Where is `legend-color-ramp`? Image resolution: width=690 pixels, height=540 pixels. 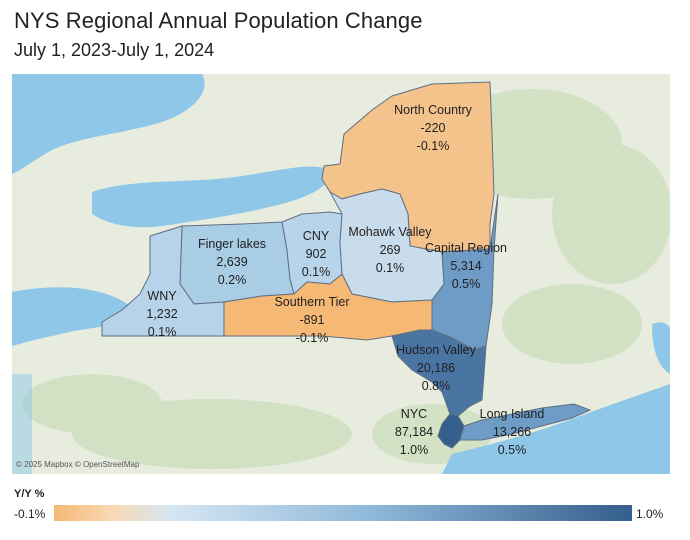
legend-color-ramp is located at coordinates (343, 513).